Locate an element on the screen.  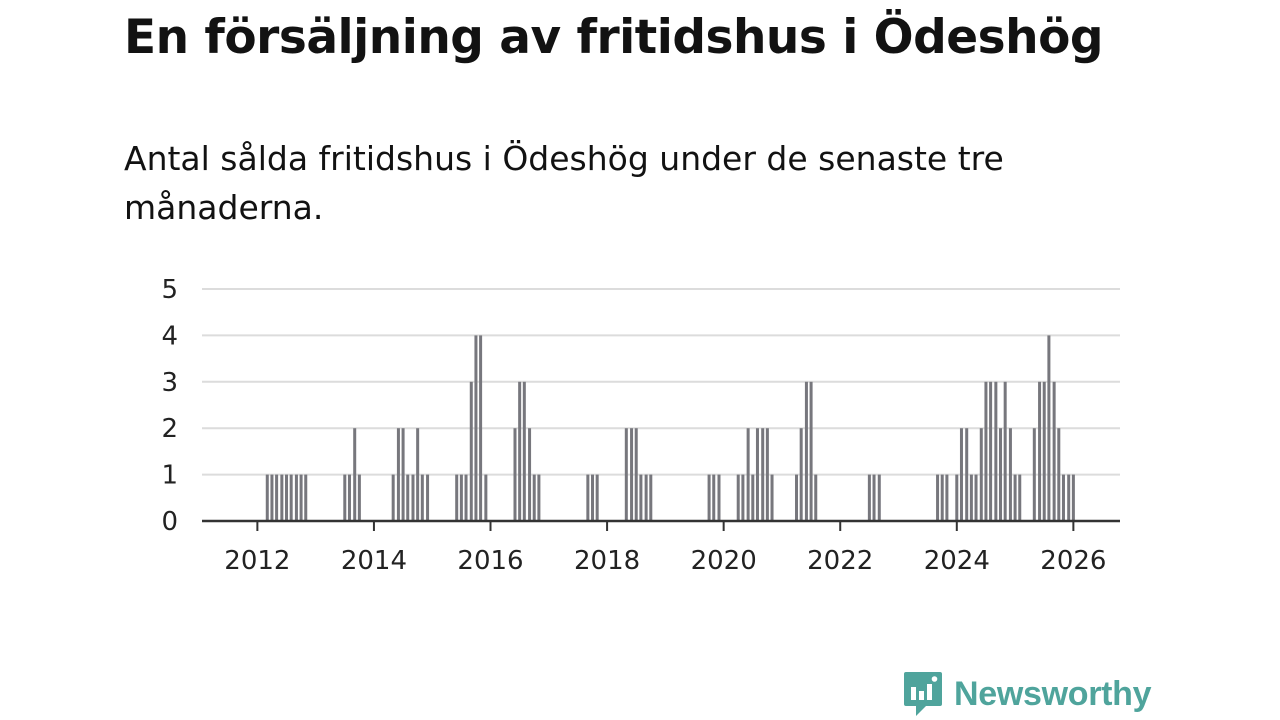
x-tick-label: 2022 is located at coordinates (840, 561).